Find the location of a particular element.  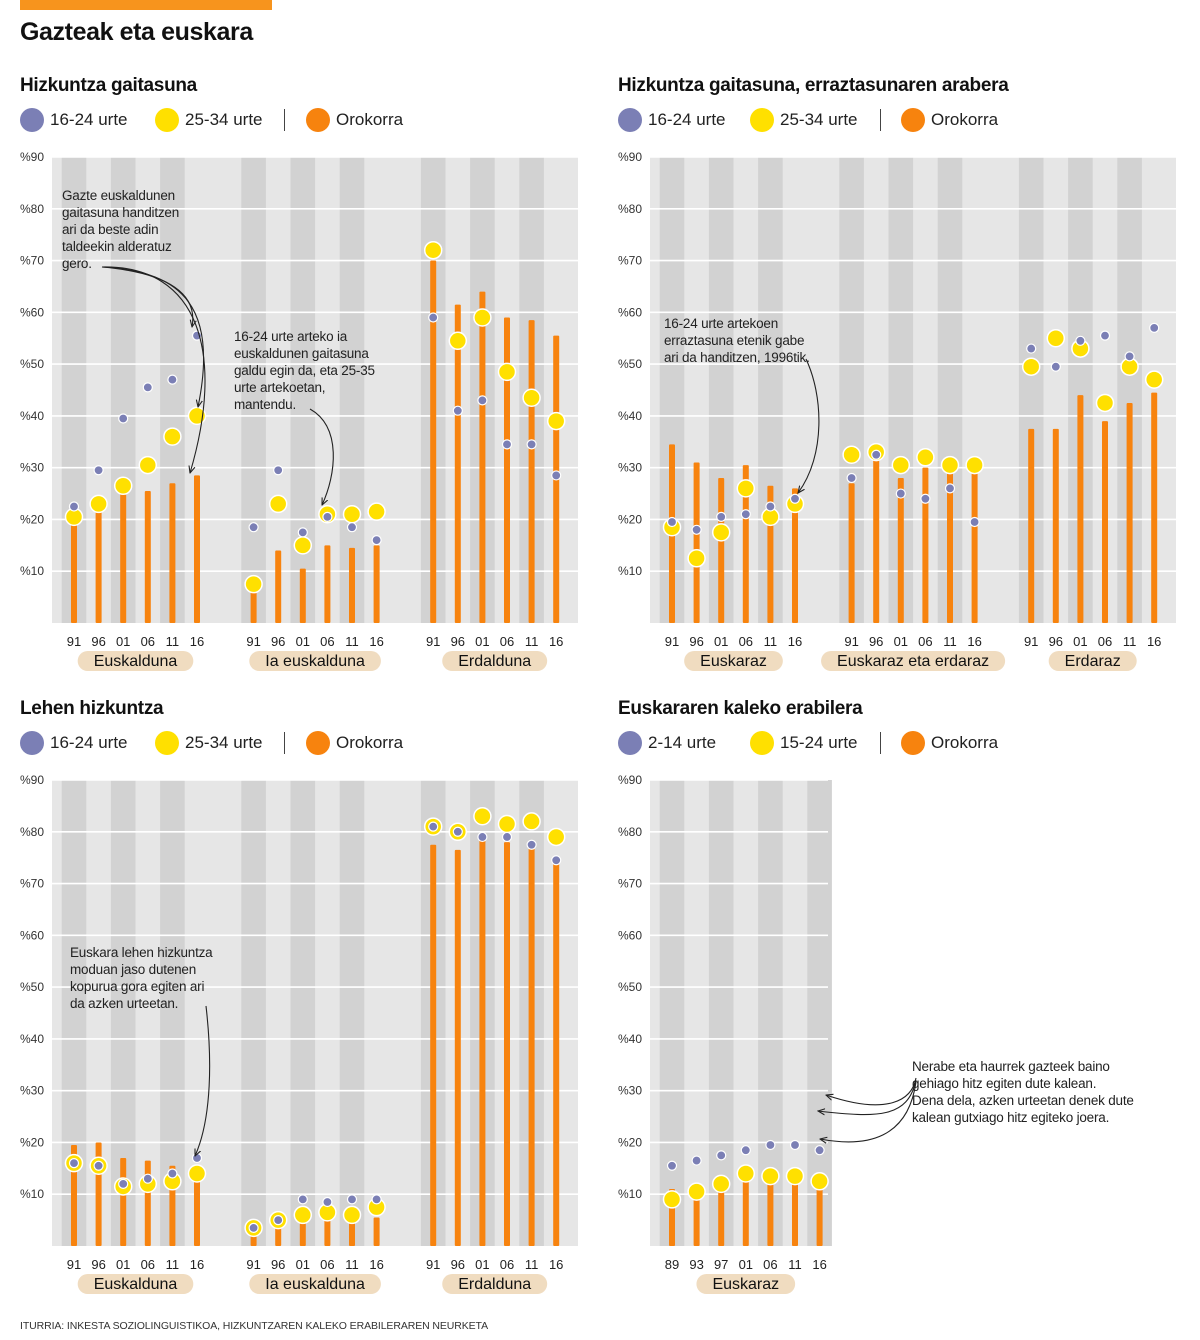

annotation-arrow is located at coordinates (809, 425).